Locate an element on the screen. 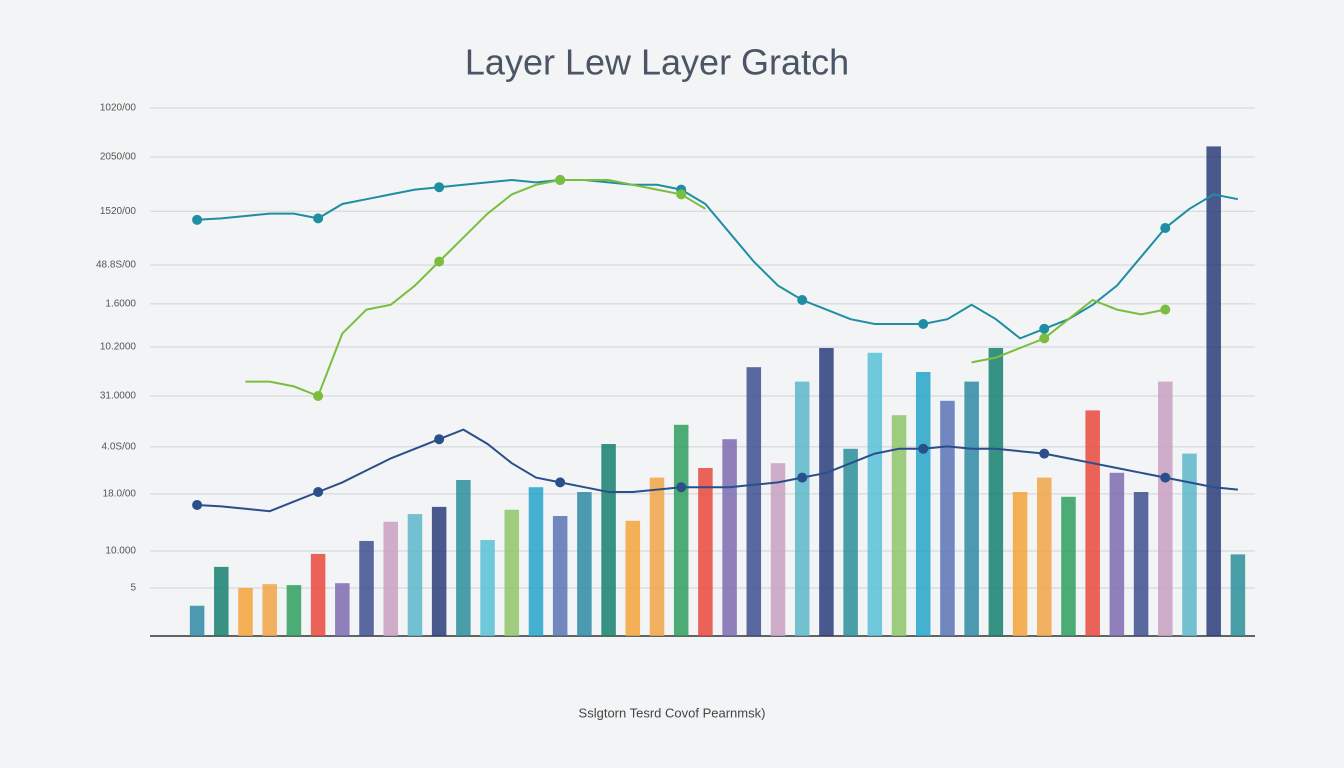 The width and height of the screenshot is (1344, 768). y-tick-label: 10.000 is located at coordinates (120, 551).